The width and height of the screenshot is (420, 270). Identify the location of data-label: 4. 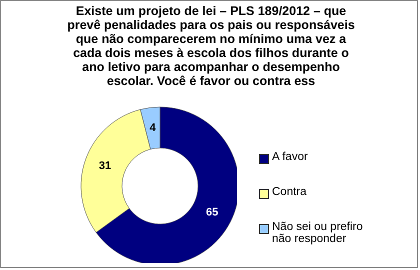
(153, 128).